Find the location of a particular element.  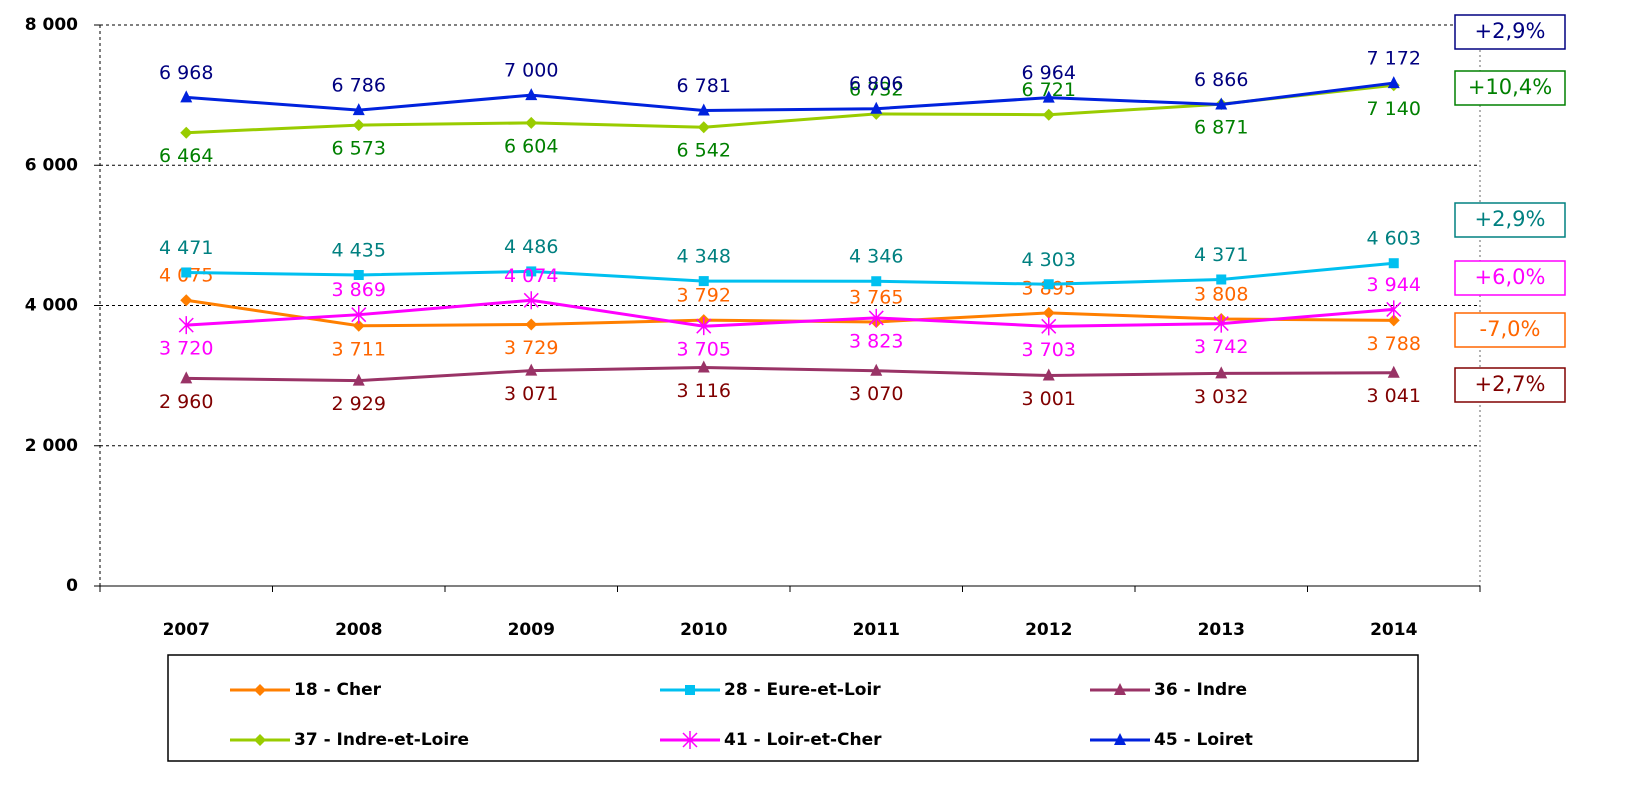

value-label: 4 303 is located at coordinates (1049, 260).